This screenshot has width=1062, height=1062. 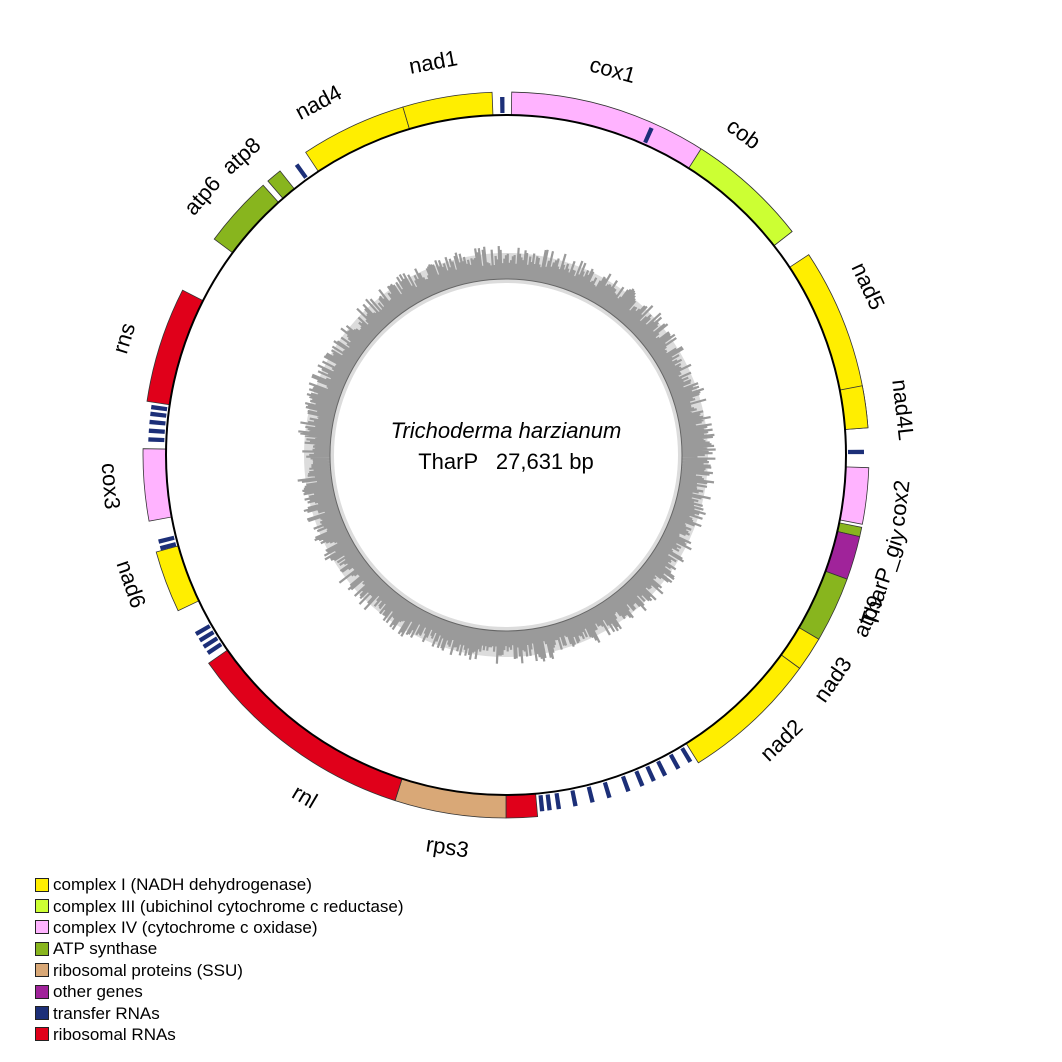 I want to click on legend-label: complex I (NADH dehydrogenase), so click(x=182, y=885).